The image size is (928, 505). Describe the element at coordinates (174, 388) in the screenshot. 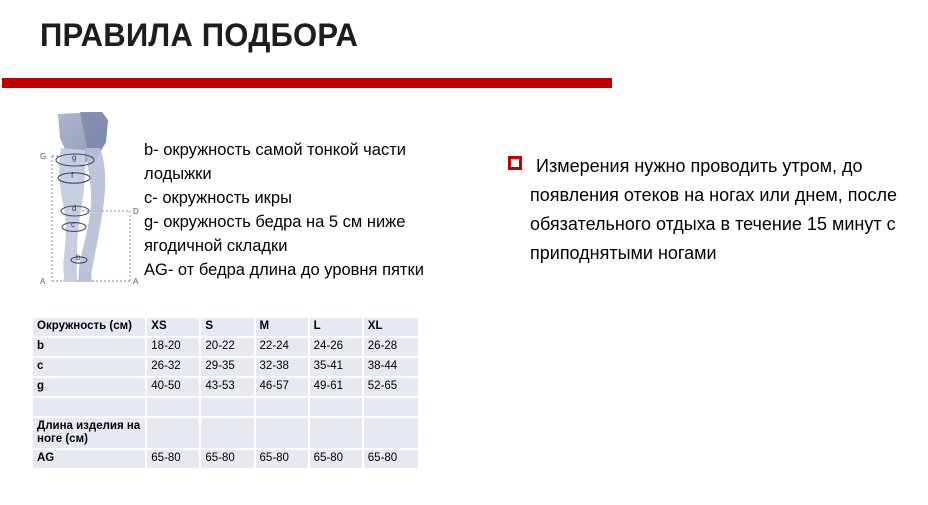

I see `cell-g-xs: 40-50` at that location.